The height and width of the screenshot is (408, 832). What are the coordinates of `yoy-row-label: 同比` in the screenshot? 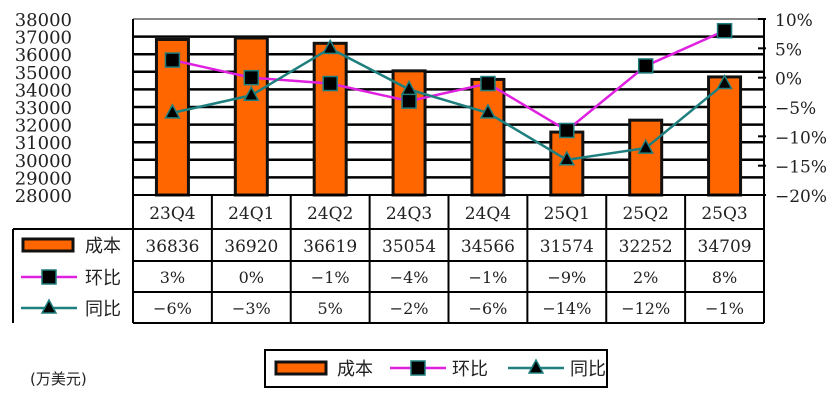 It's located at (103, 309).